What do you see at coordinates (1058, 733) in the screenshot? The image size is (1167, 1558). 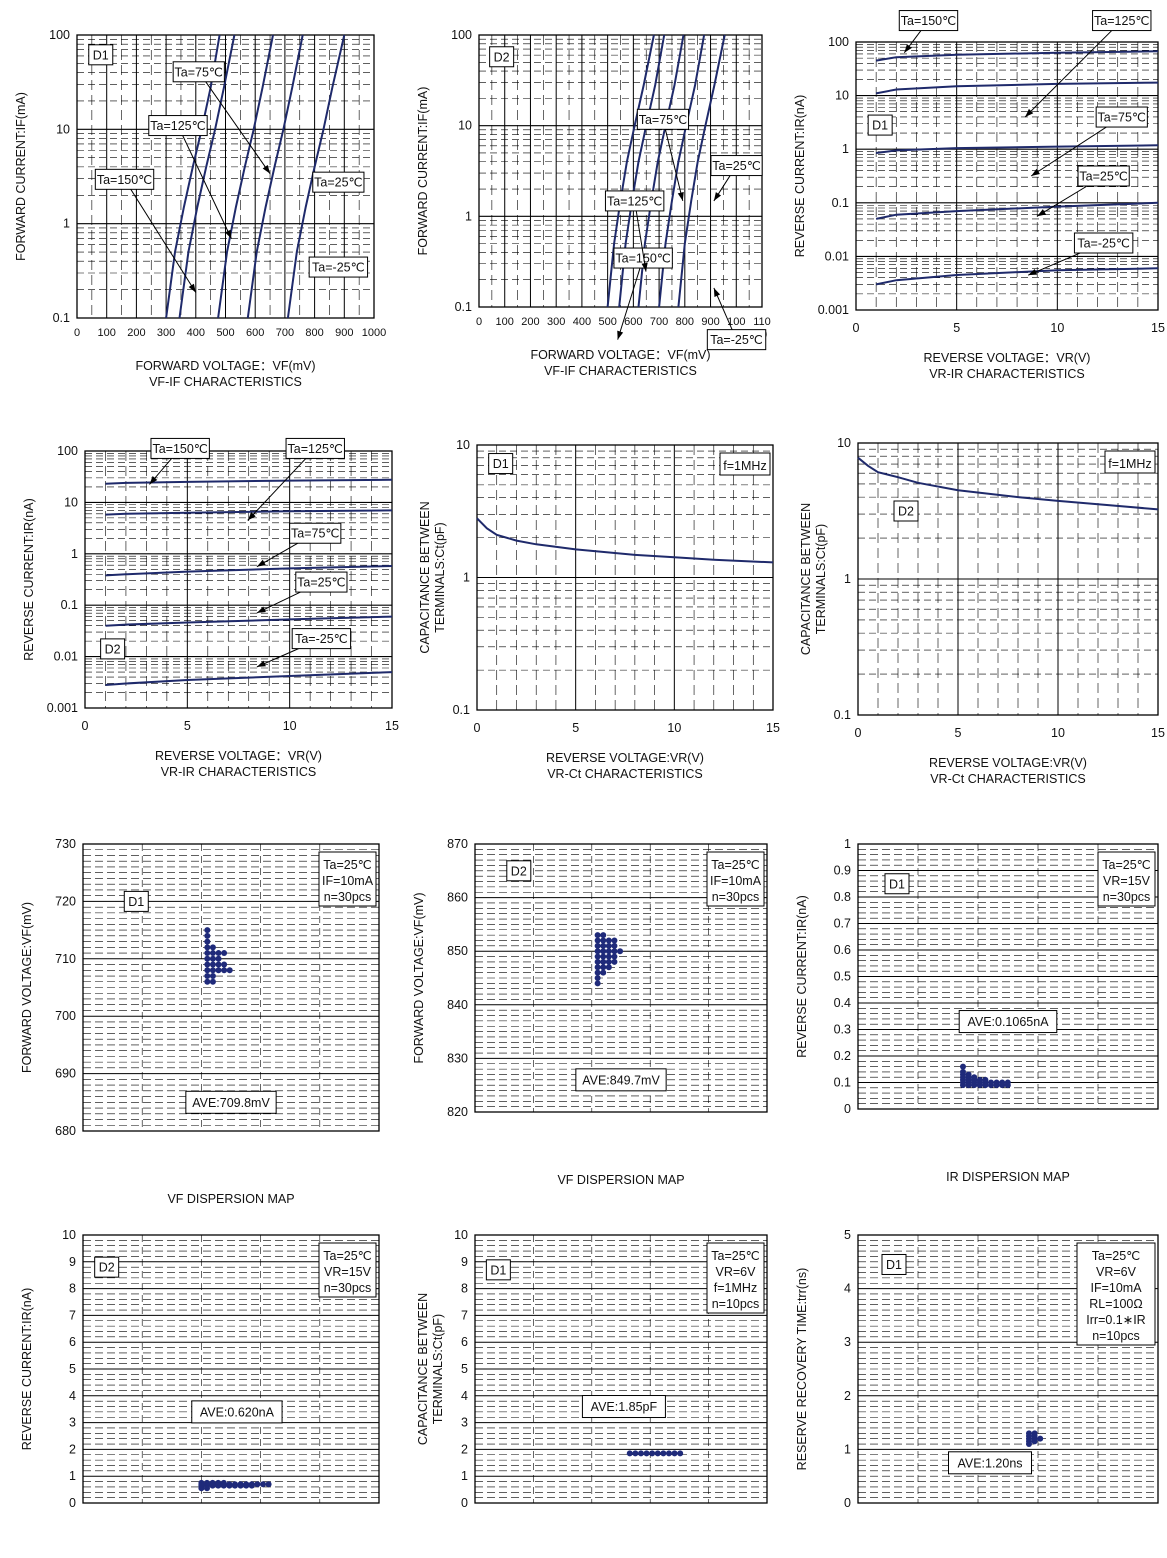 I see `x-tick-label: 10` at bounding box center [1058, 733].